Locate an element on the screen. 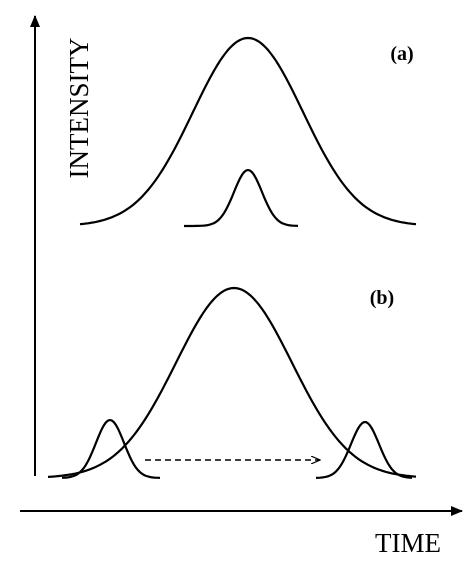 The height and width of the screenshot is (574, 474). y-axis-label: INTENSITY is located at coordinates (79, 108).